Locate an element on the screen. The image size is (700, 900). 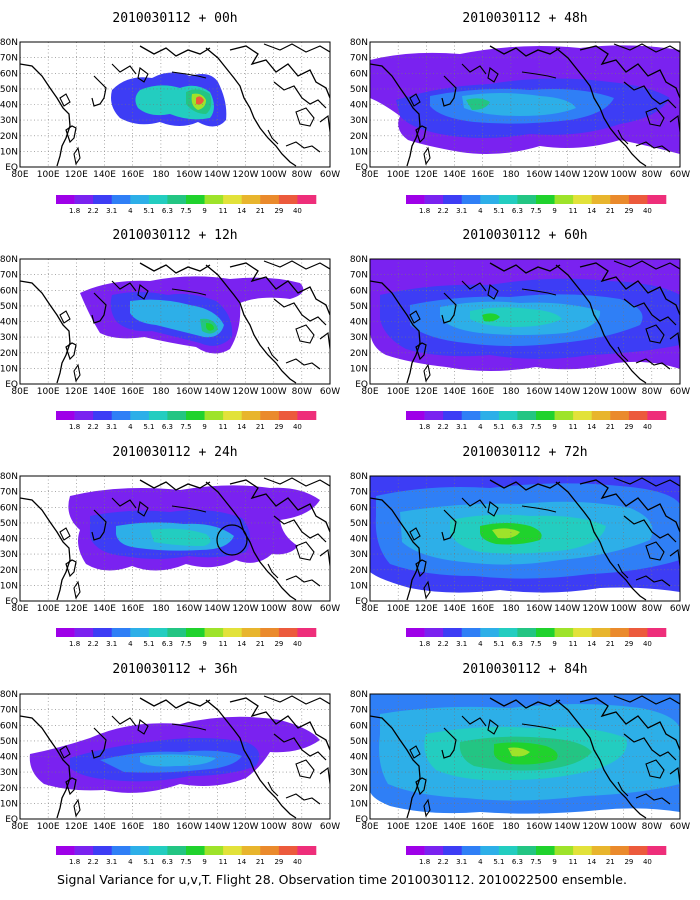
lon-label: 80E is located at coordinates (19, 392).